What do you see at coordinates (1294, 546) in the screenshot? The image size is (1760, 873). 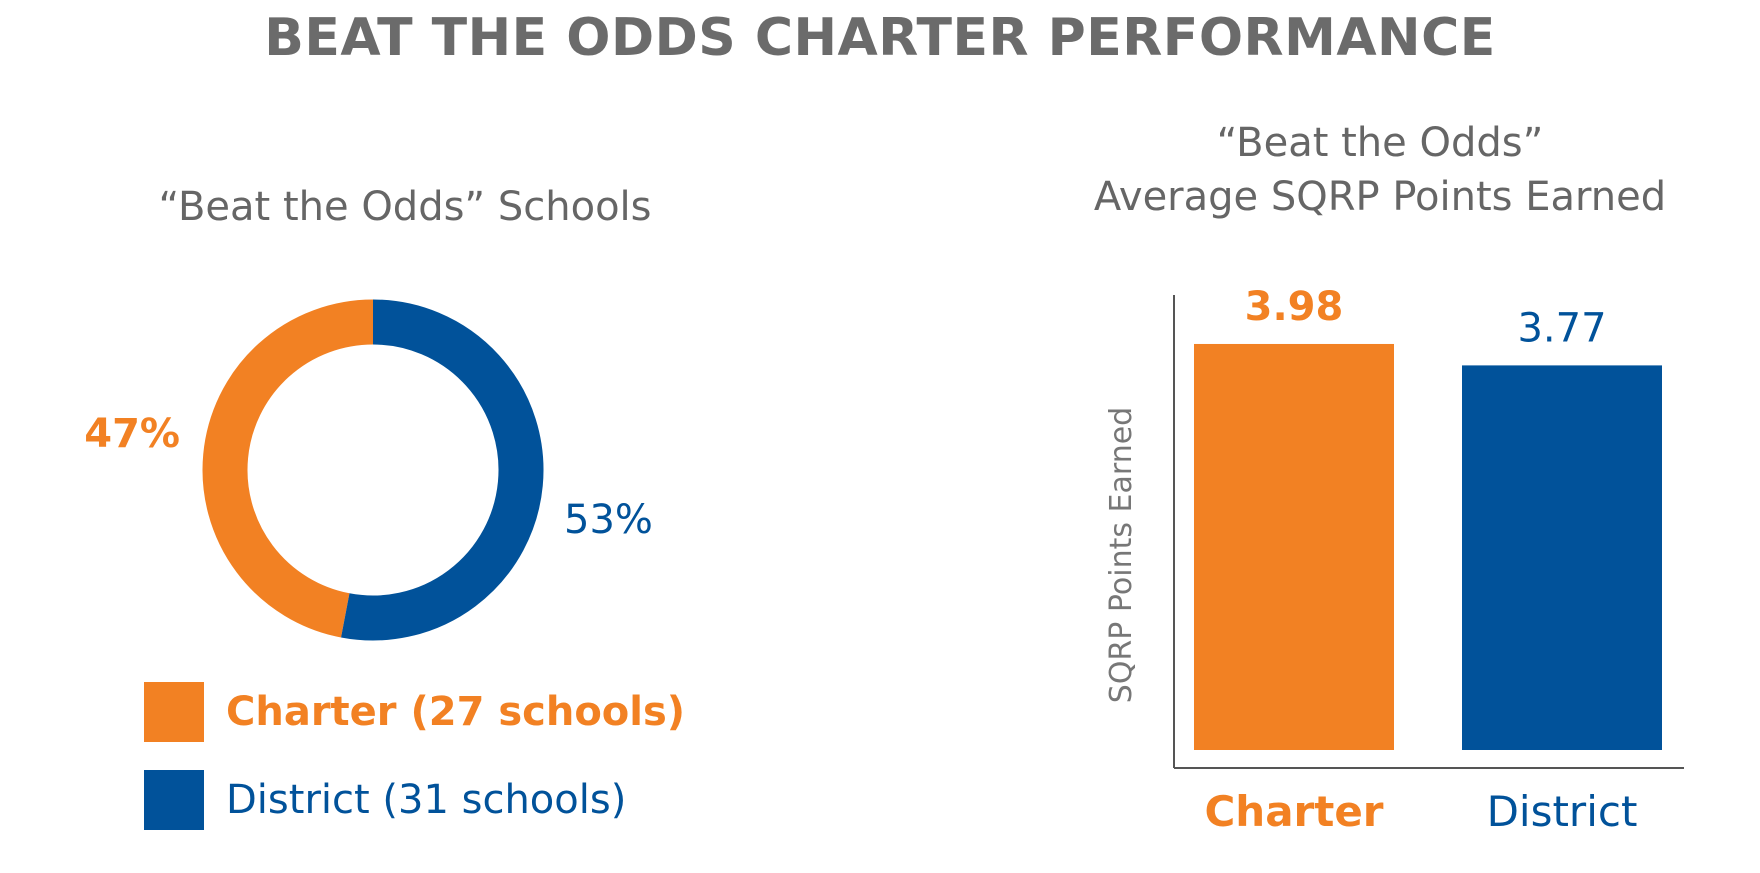 I see `bar-charter` at bounding box center [1294, 546].